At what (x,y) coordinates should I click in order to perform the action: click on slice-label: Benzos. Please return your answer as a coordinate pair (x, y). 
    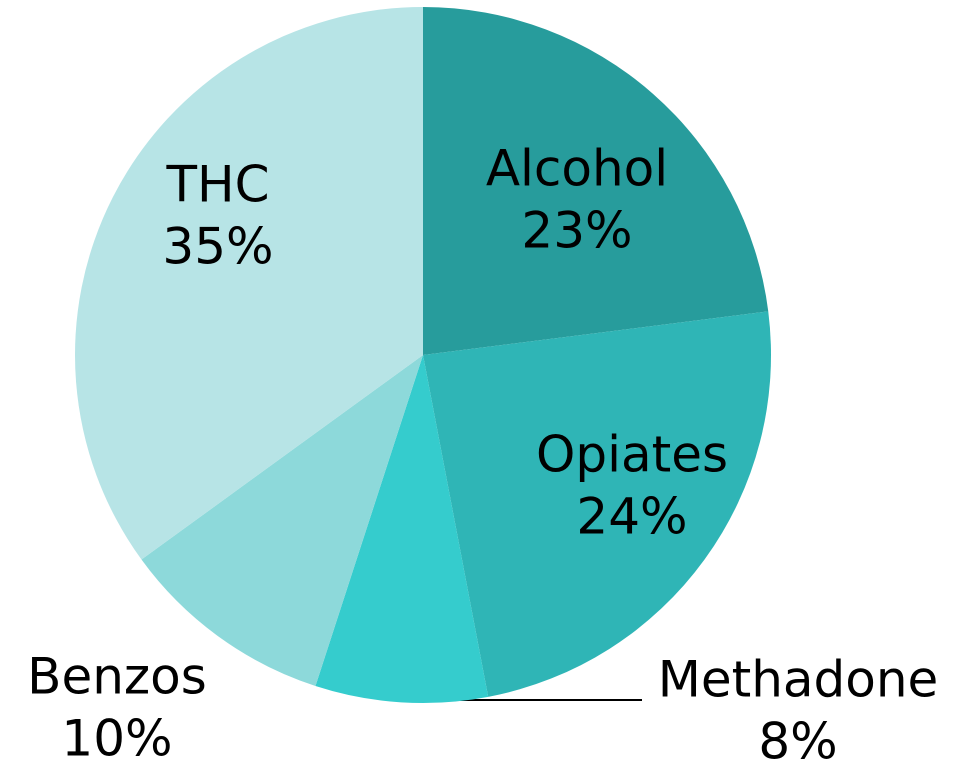
    Looking at the image, I should click on (117, 677).